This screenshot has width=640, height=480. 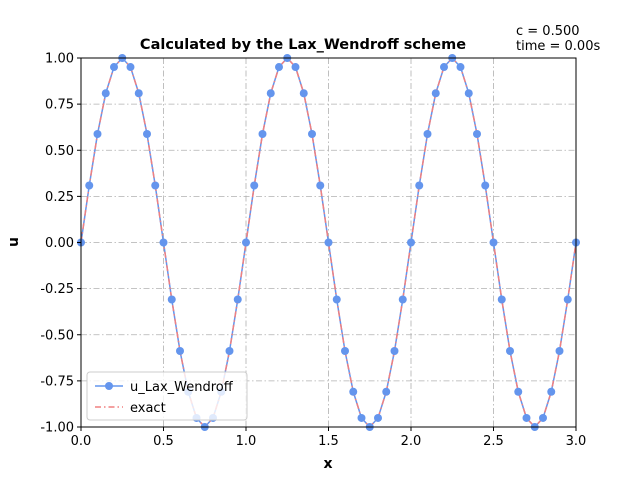 What do you see at coordinates (59, 197) in the screenshot?
I see `y-tick-label: 0.25` at bounding box center [59, 197].